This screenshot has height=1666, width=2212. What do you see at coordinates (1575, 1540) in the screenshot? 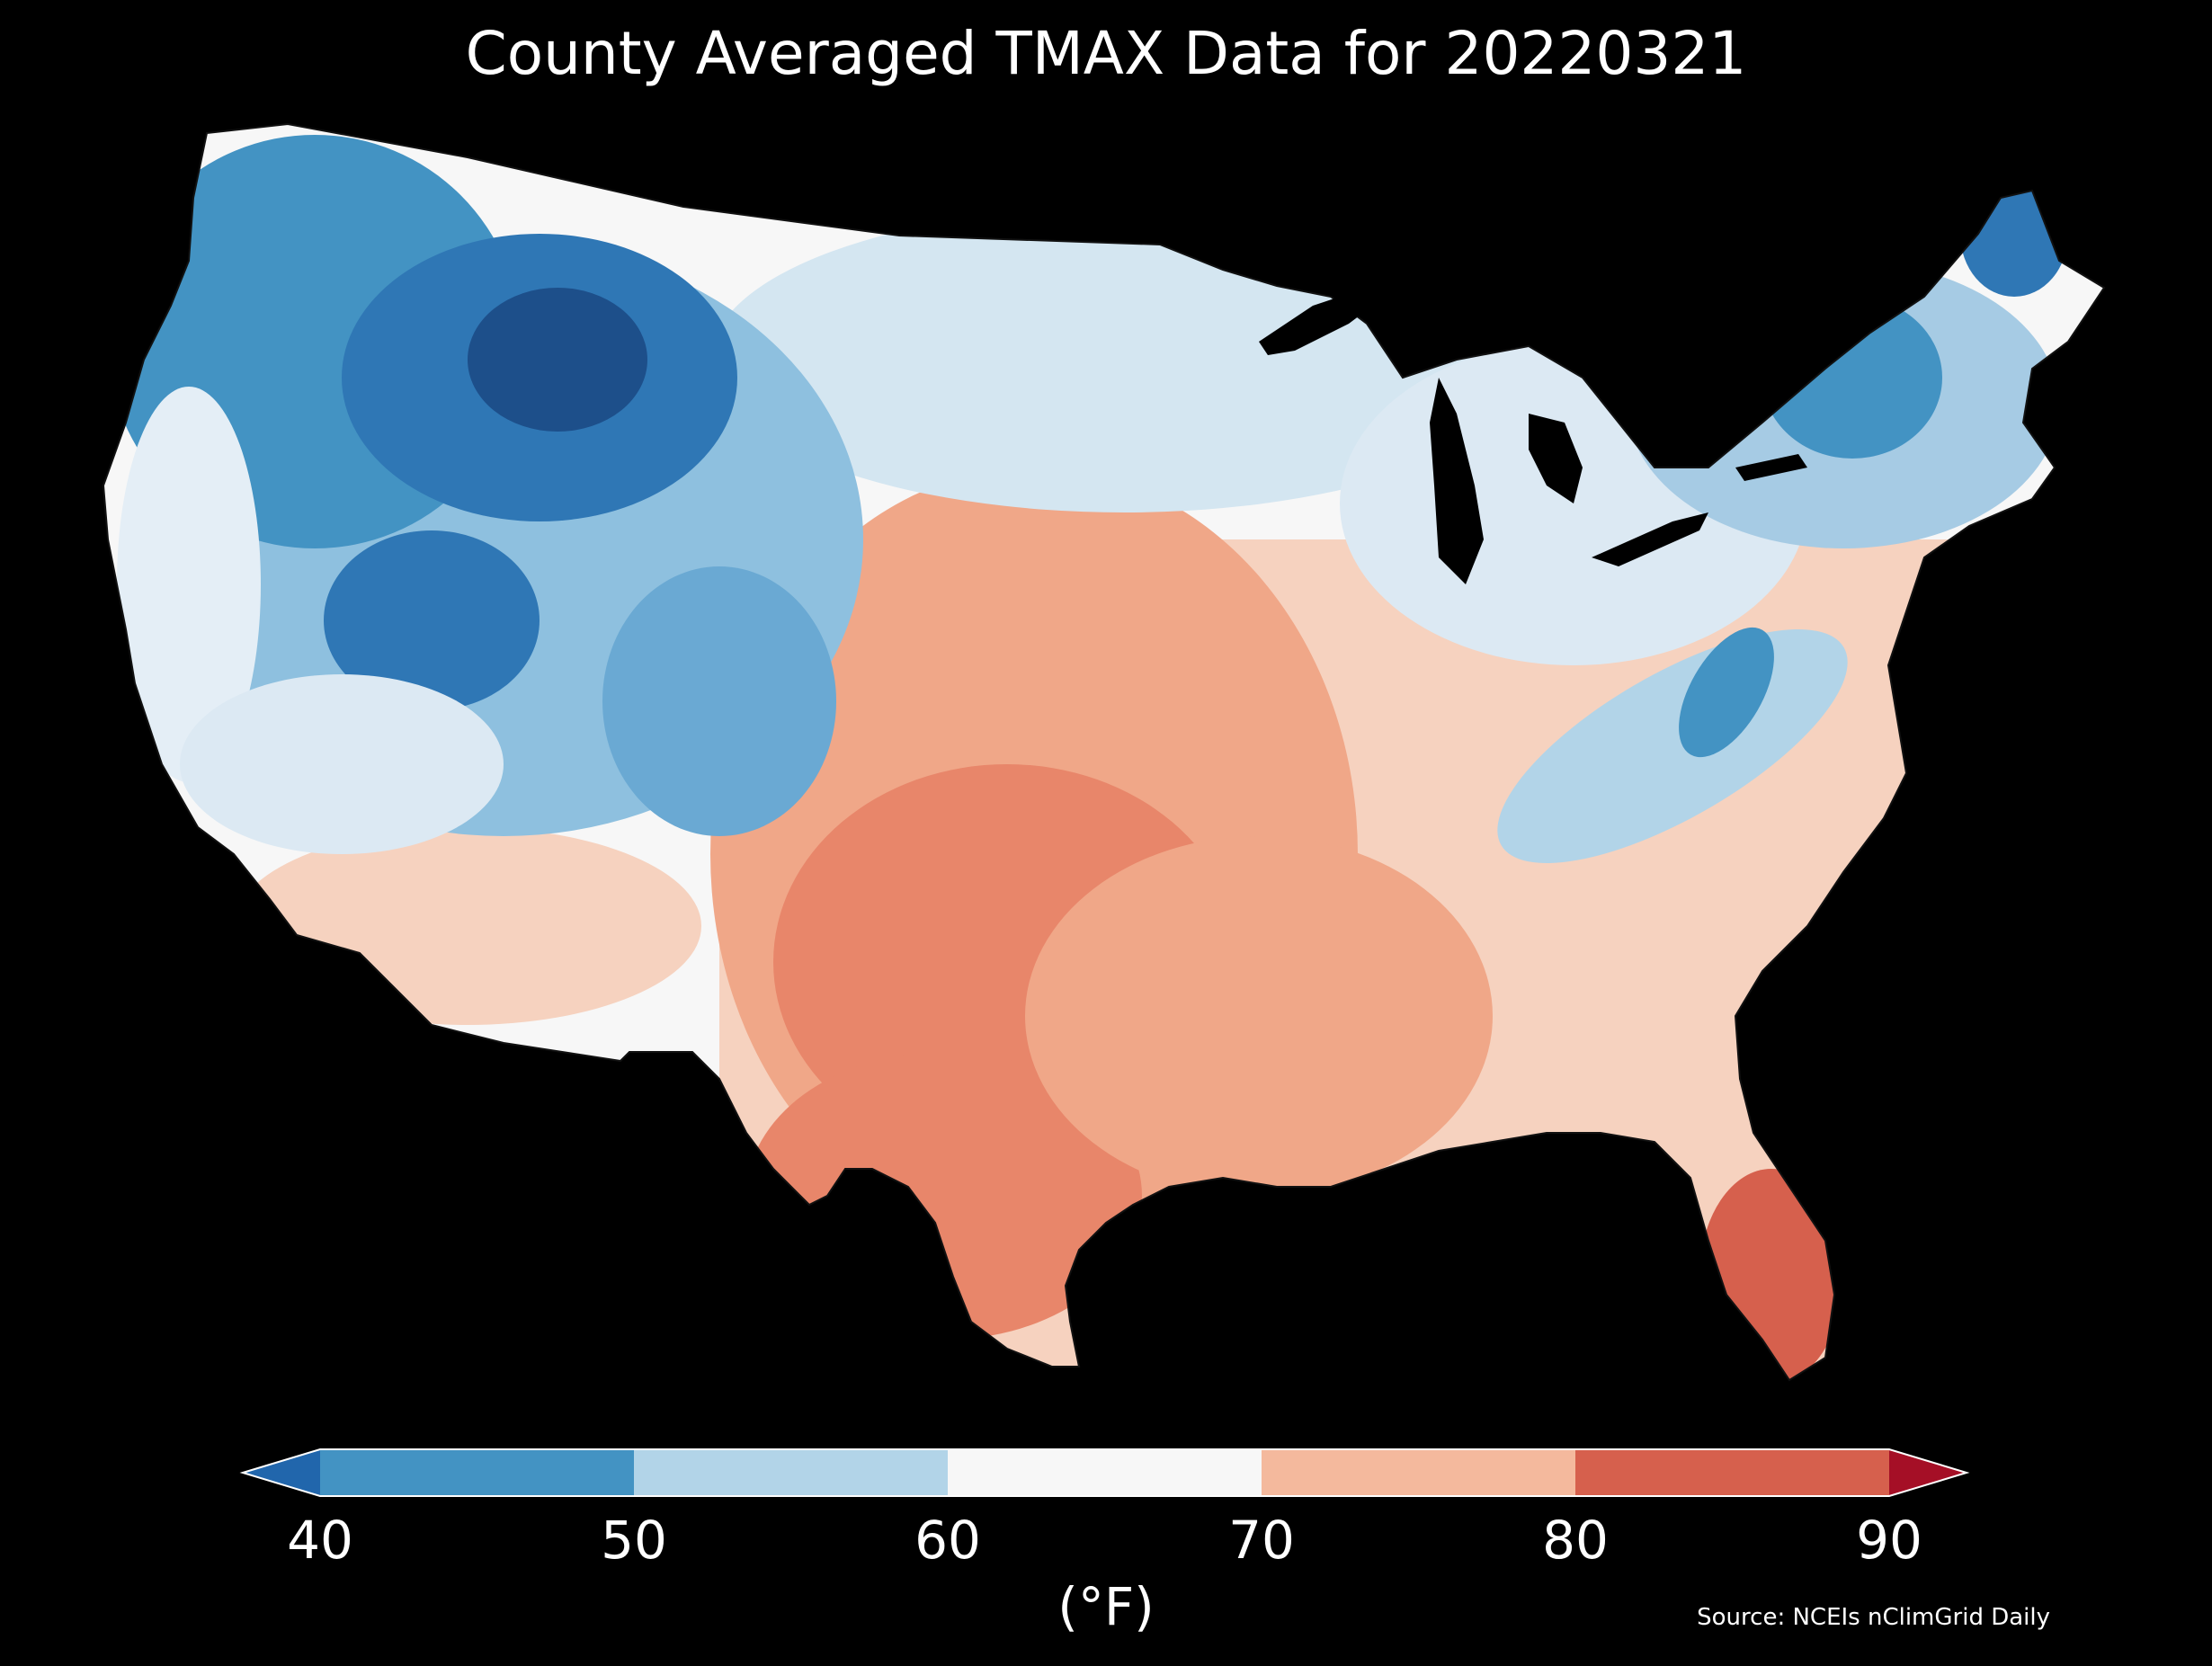
I see `colorbar-tick-80: 80` at bounding box center [1575, 1540].